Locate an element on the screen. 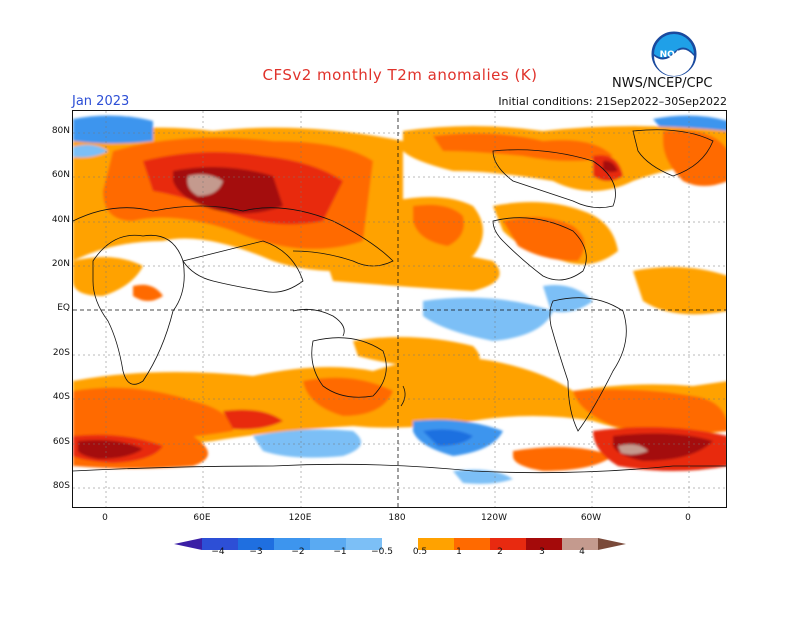 This screenshot has width=800, height=618. lat-label-20s: 20S is located at coordinates (61, 353).